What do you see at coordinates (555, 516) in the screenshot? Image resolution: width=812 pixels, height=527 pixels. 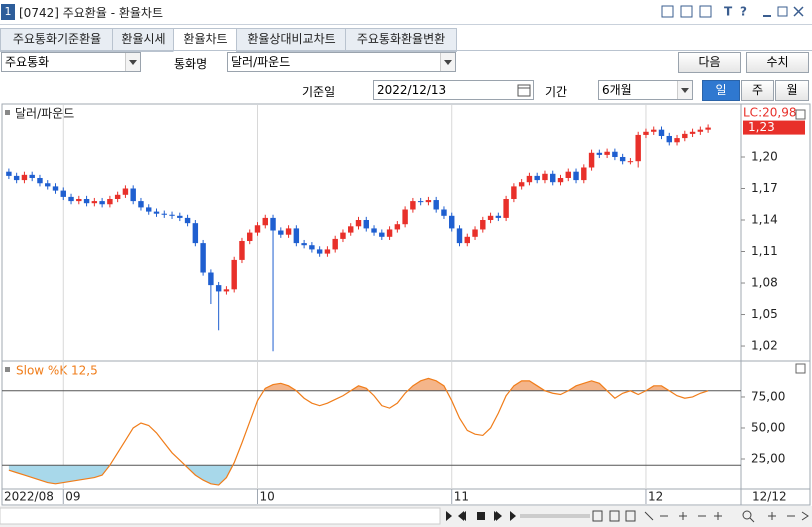 I see `zoom-slider` at bounding box center [555, 516].